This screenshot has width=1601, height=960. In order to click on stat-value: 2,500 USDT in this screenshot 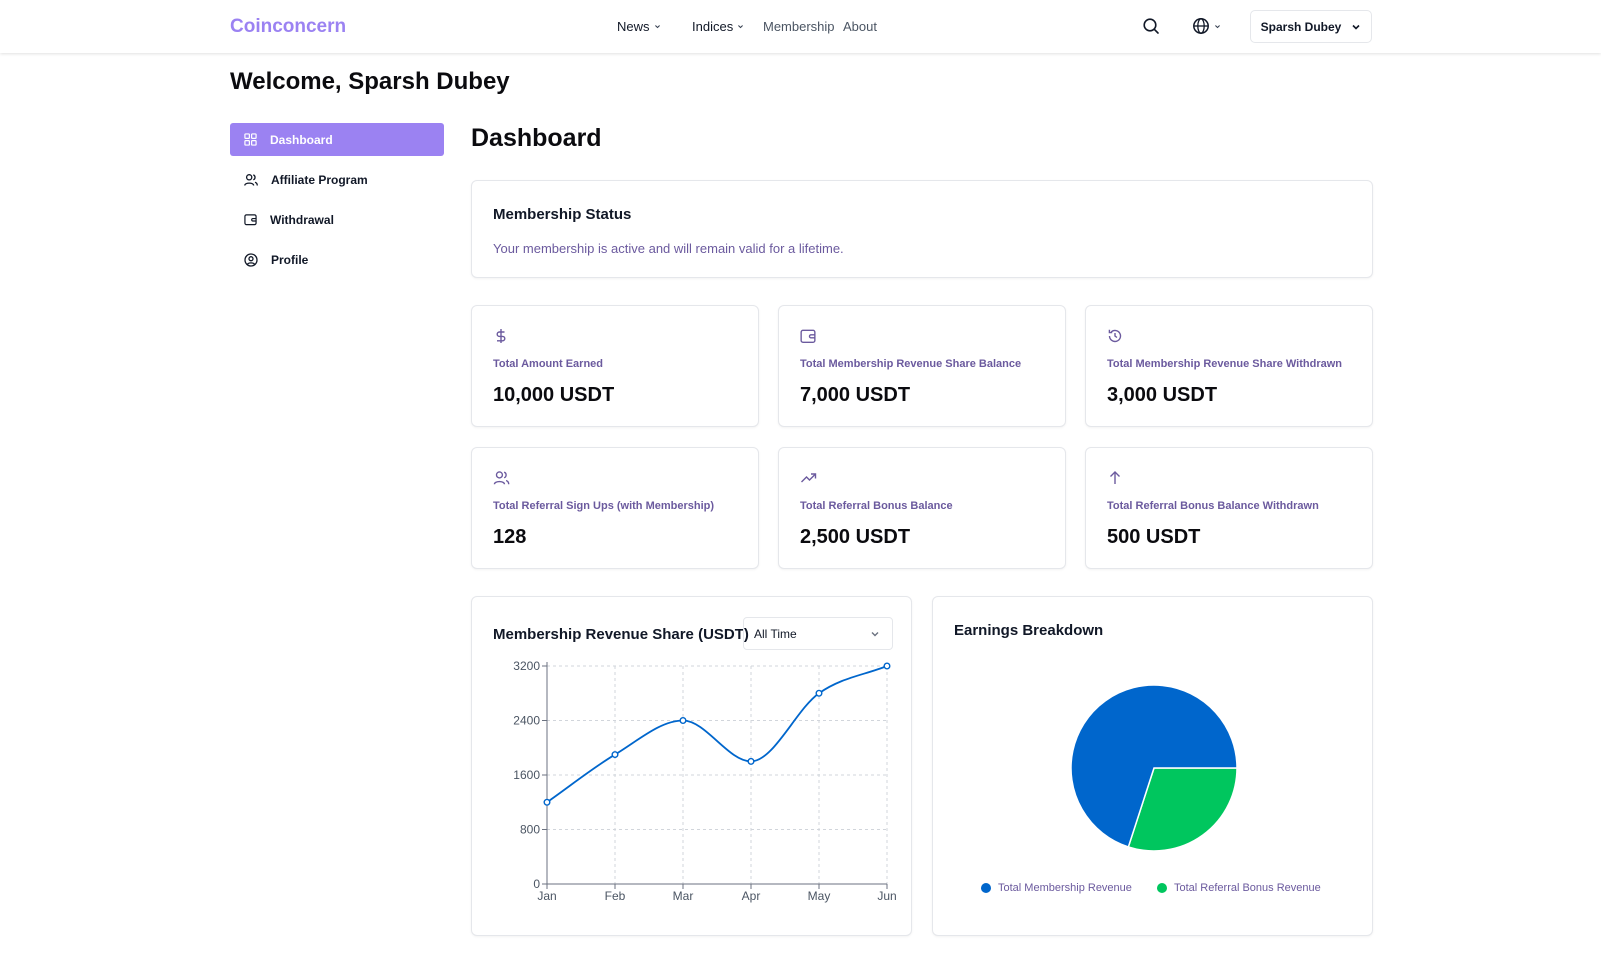, I will do `click(855, 537)`.